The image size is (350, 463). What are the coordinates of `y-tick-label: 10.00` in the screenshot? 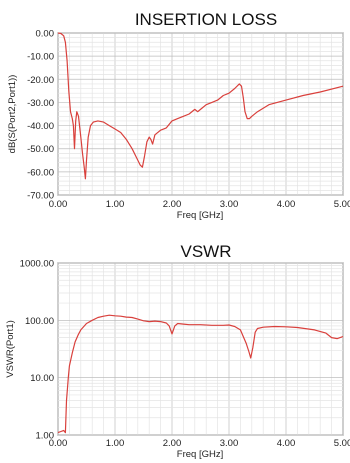 It's located at (42, 378).